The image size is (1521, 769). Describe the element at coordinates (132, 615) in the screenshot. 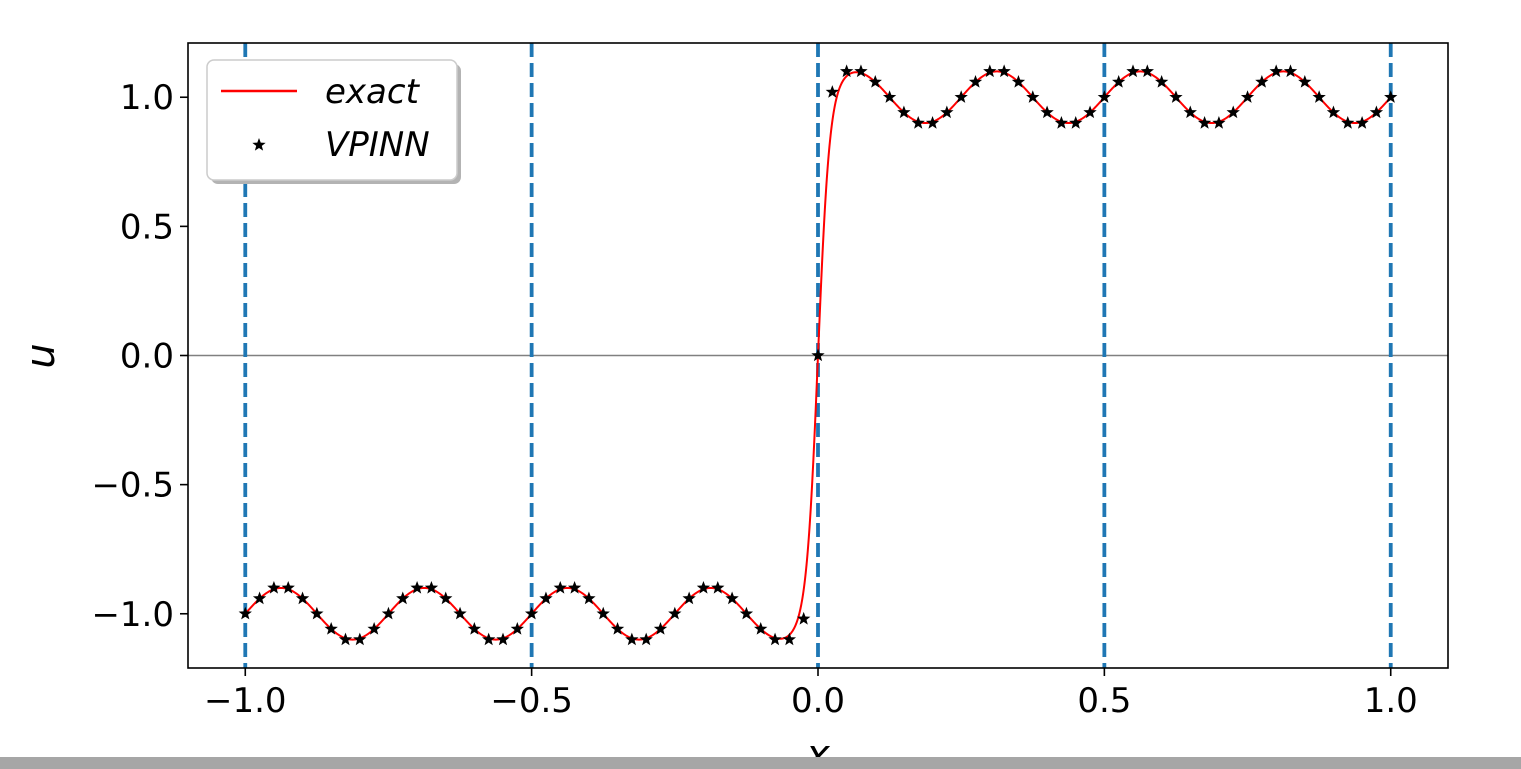

I see `y-tick-label: −1.0` at that location.